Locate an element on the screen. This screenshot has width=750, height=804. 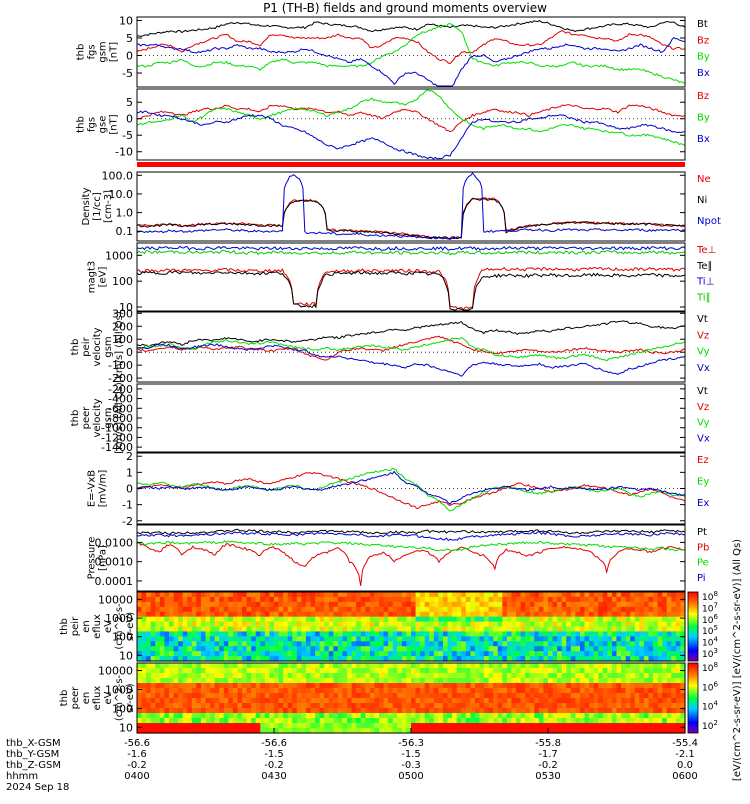
series-line-Bx is located at coordinates (411, 135).